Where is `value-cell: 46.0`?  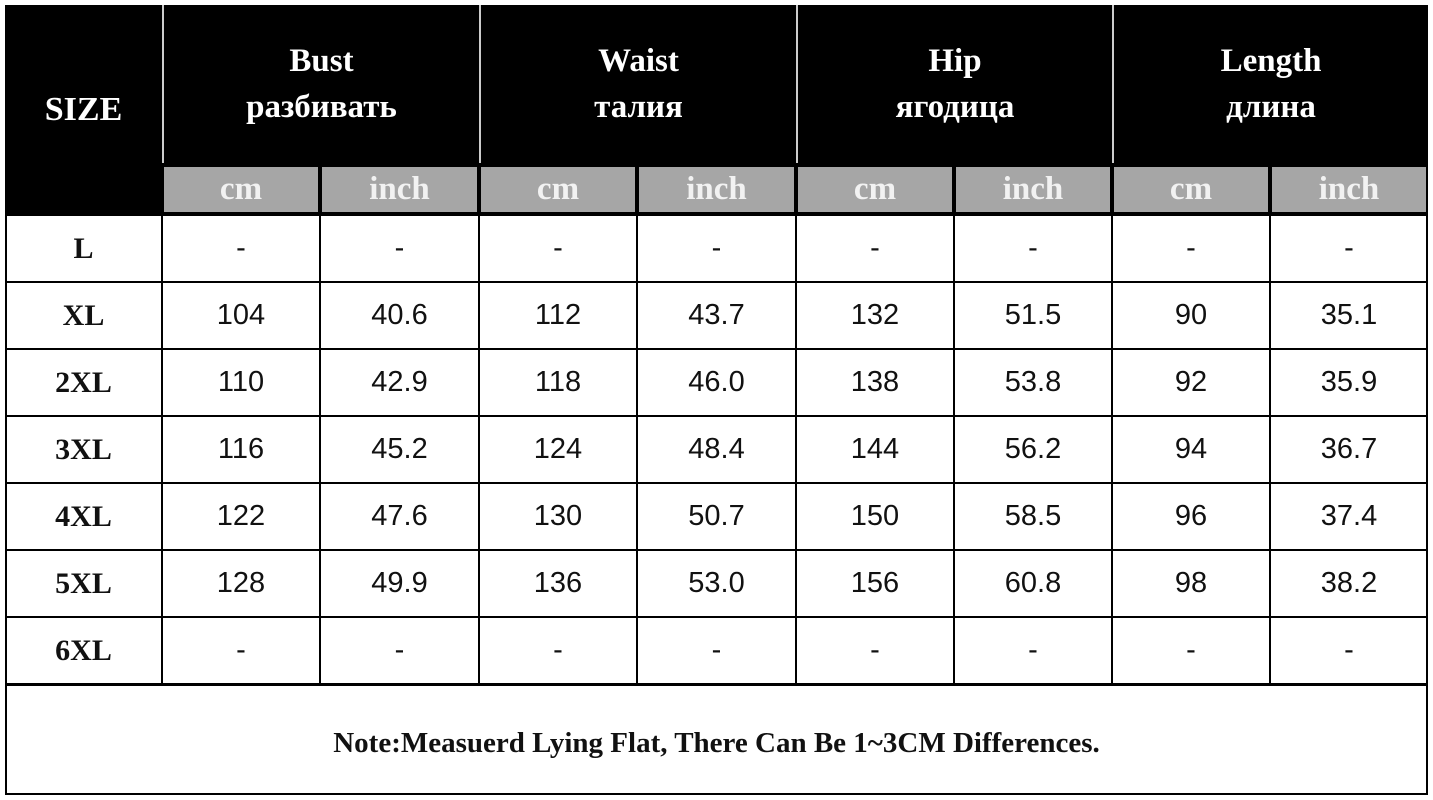
value-cell: 46.0 is located at coordinates (716, 382).